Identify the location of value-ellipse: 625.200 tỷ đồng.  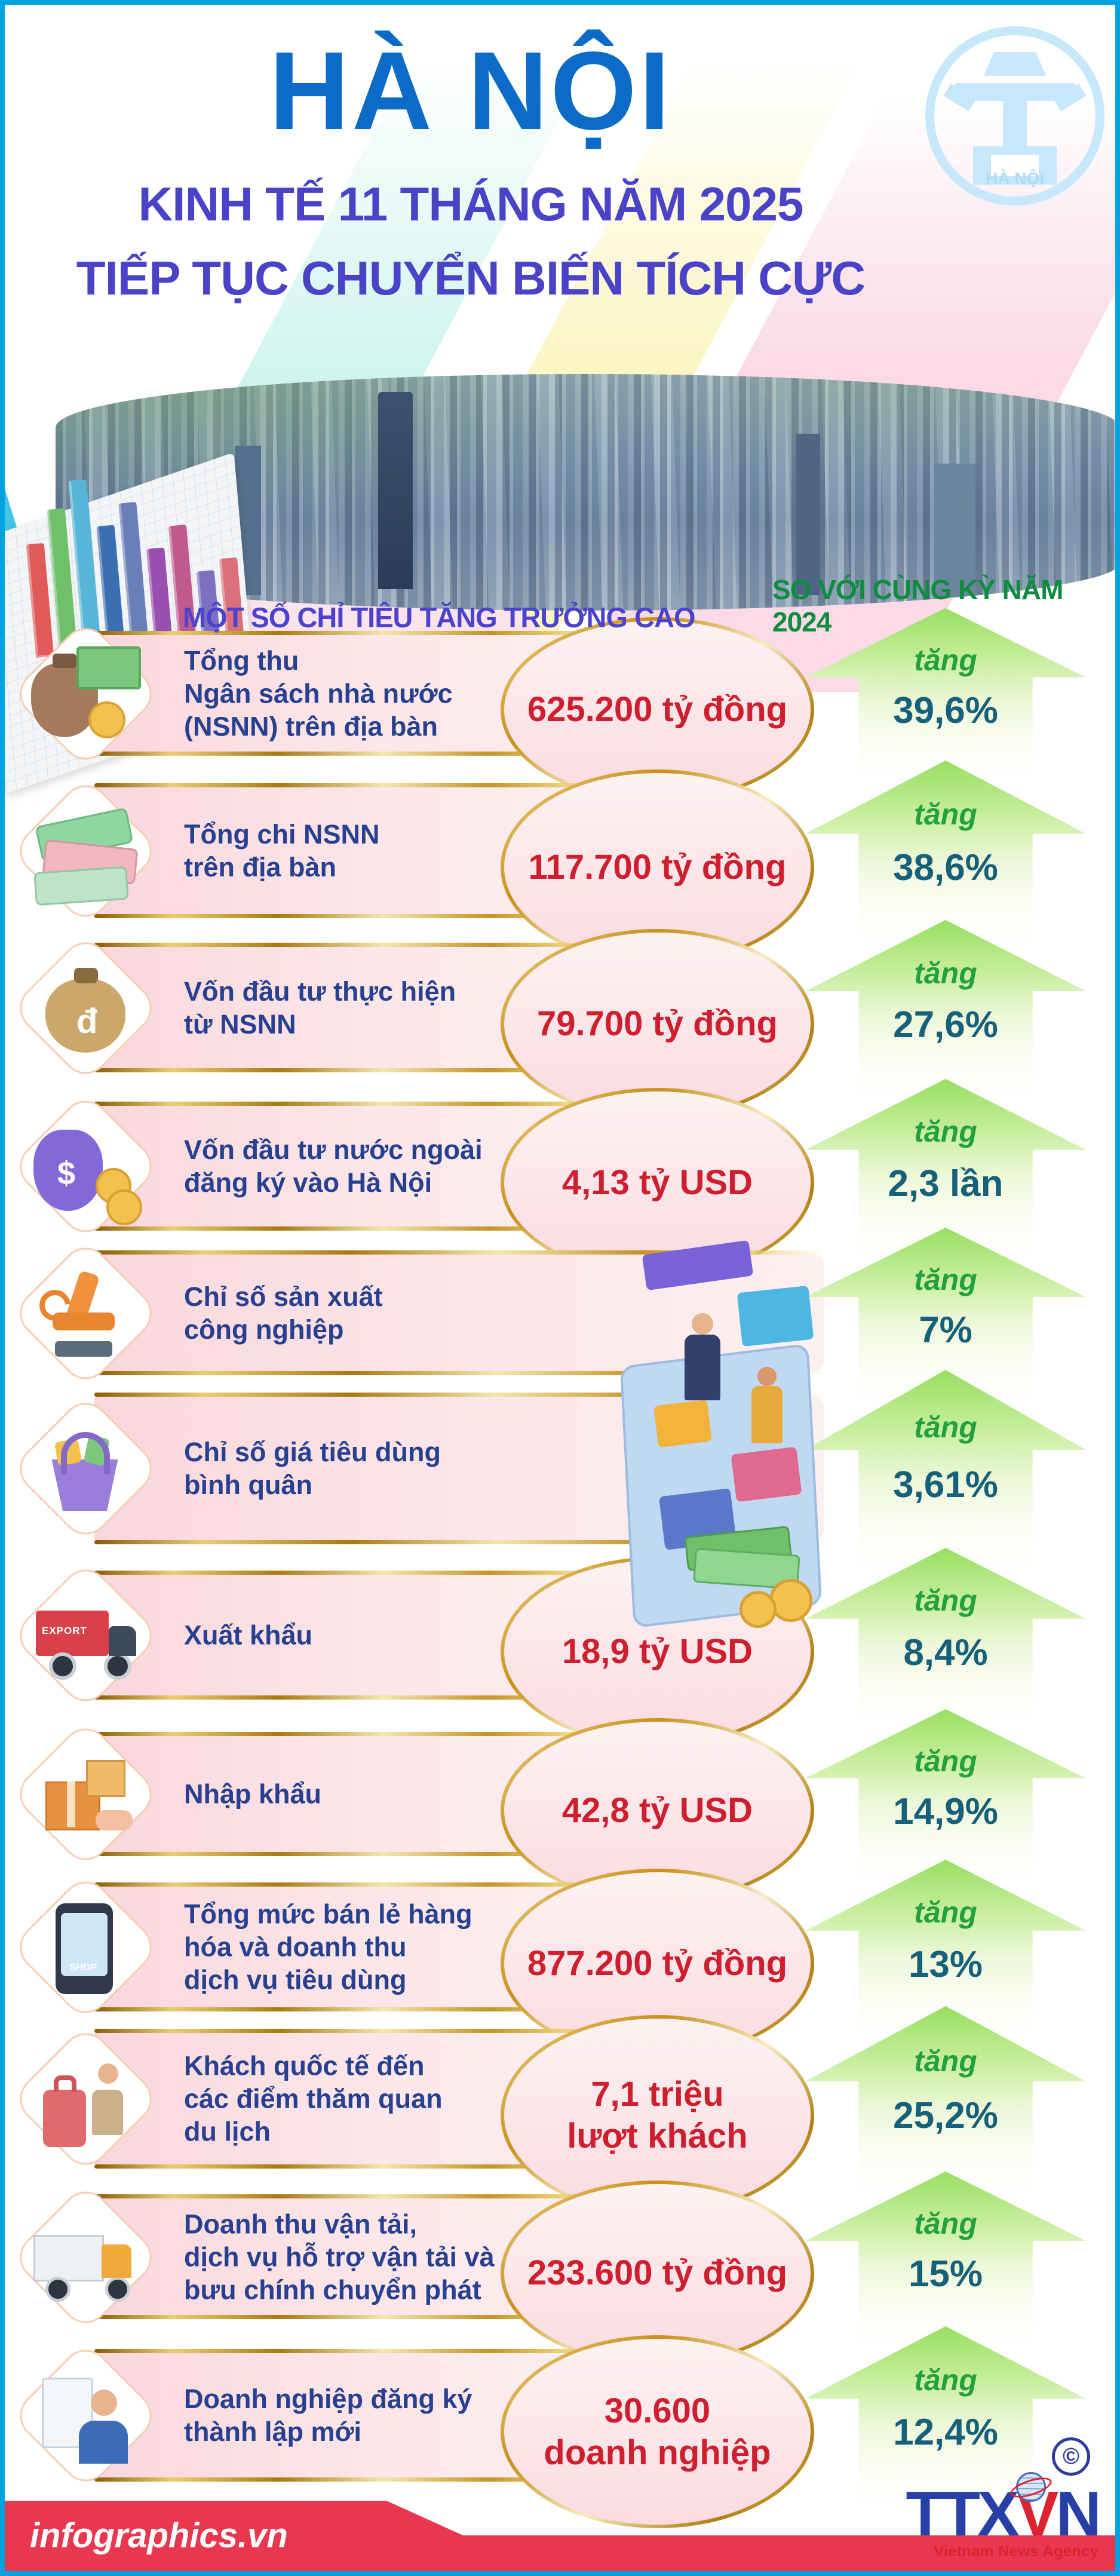
(657, 710).